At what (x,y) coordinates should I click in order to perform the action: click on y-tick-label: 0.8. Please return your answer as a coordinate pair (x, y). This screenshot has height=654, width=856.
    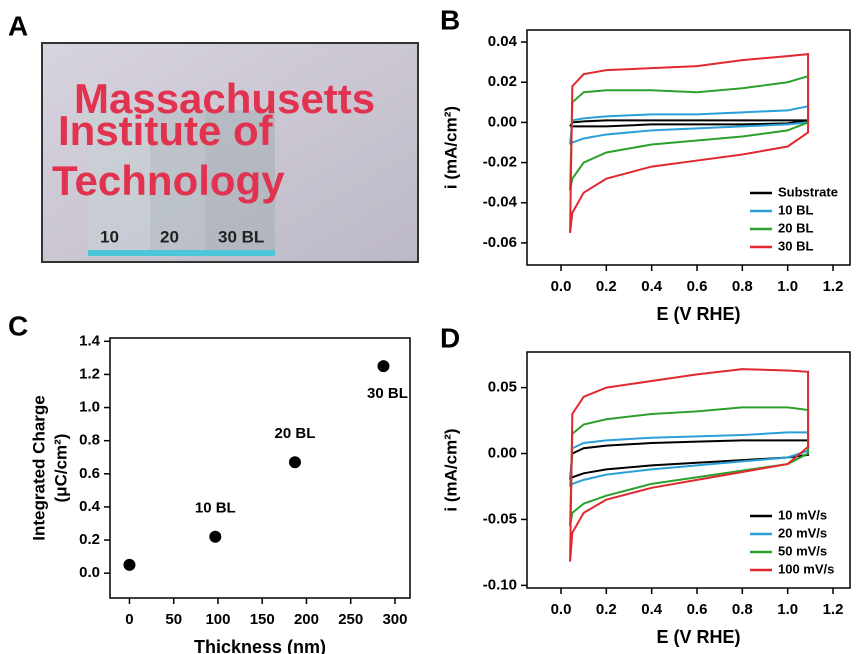
    Looking at the image, I should click on (89, 440).